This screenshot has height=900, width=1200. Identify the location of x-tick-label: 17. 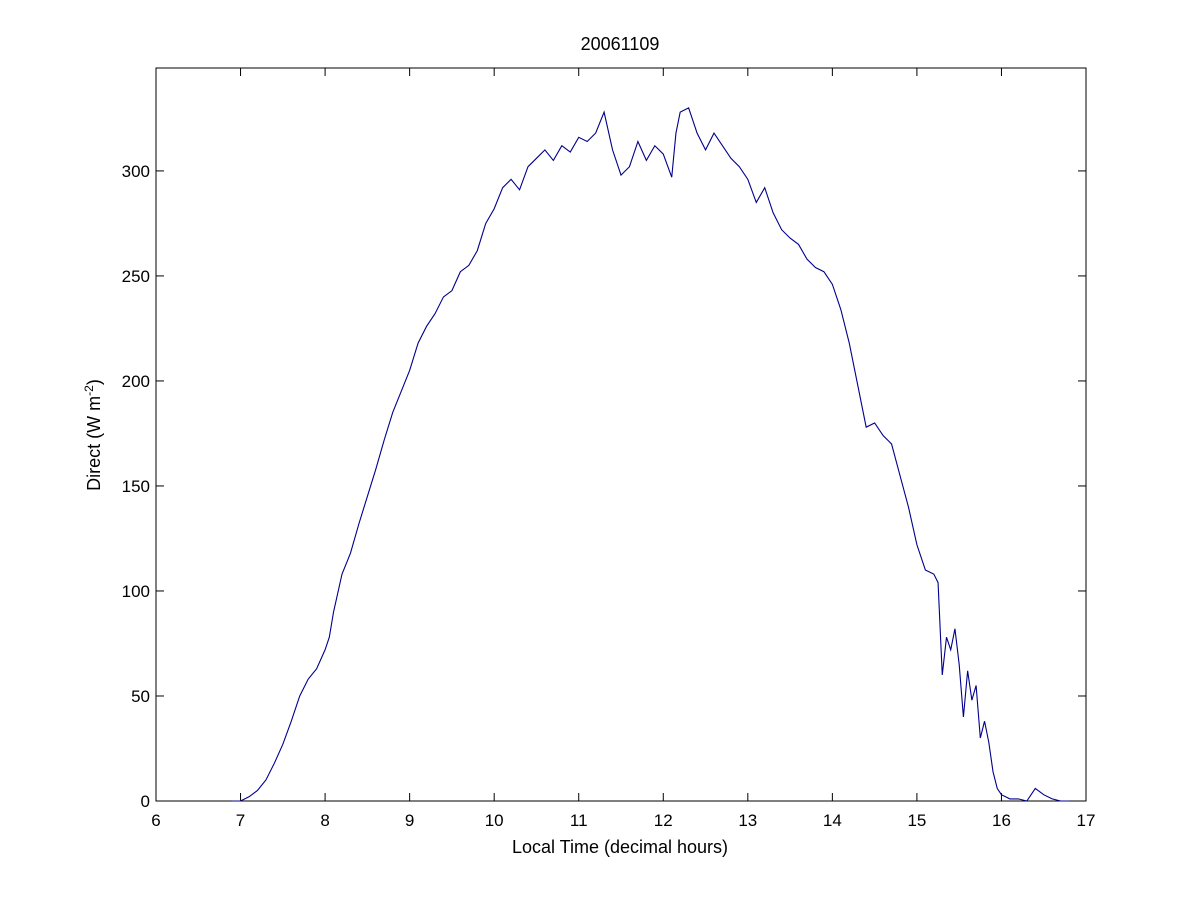
(1086, 820).